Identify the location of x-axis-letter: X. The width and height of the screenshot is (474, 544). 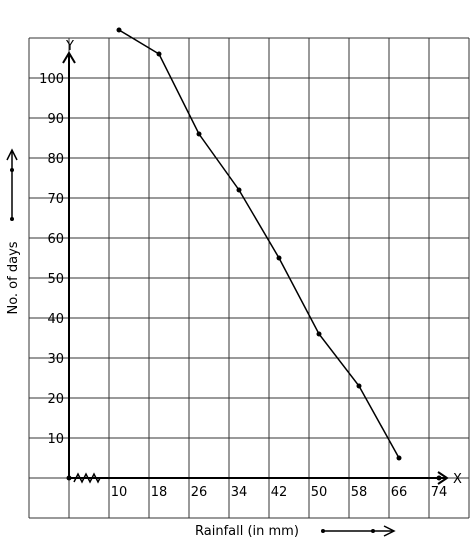
(457, 479).